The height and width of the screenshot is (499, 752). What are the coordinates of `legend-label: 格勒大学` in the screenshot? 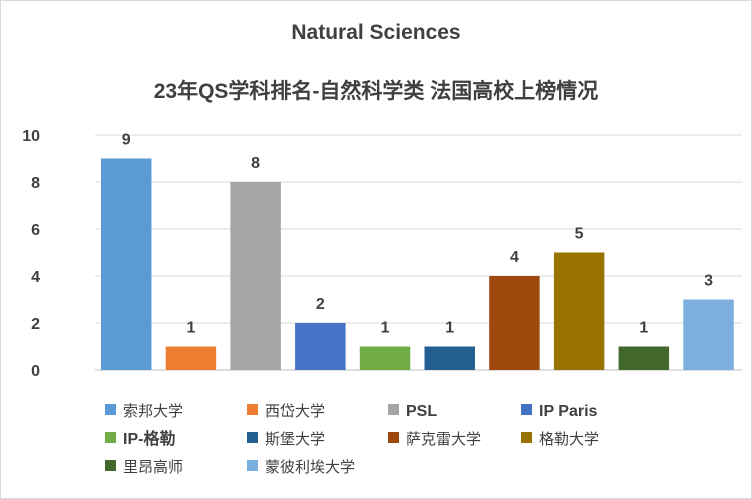 It's located at (569, 439).